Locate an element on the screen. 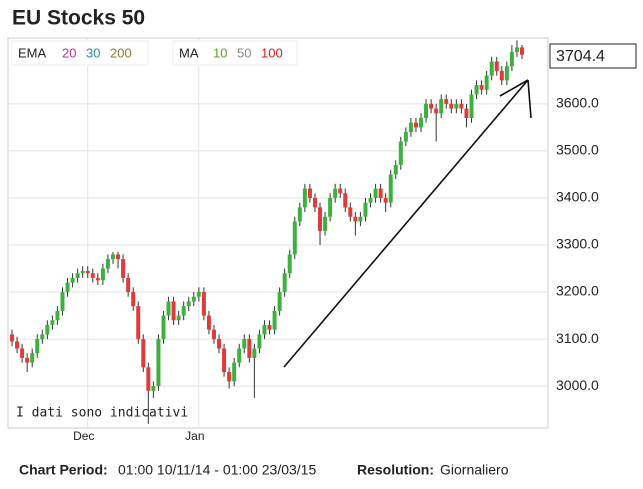  legend-title: MA is located at coordinates (189, 52).